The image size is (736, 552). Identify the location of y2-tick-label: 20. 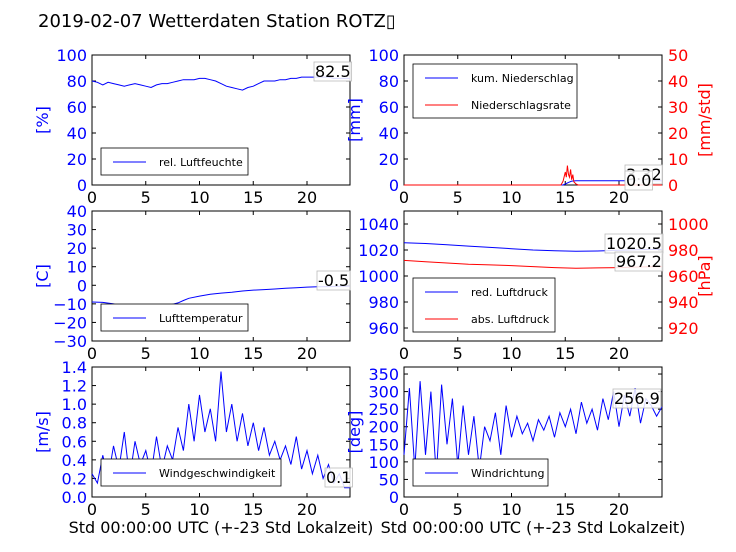
(678, 133).